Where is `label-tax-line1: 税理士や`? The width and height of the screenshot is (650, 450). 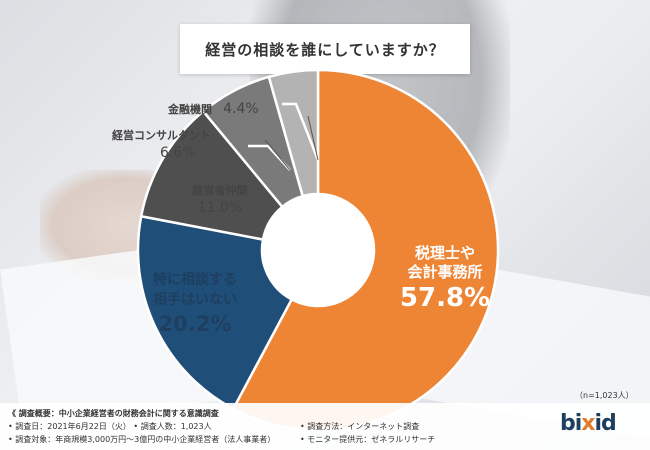 label-tax-line1: 税理士や is located at coordinates (444, 253).